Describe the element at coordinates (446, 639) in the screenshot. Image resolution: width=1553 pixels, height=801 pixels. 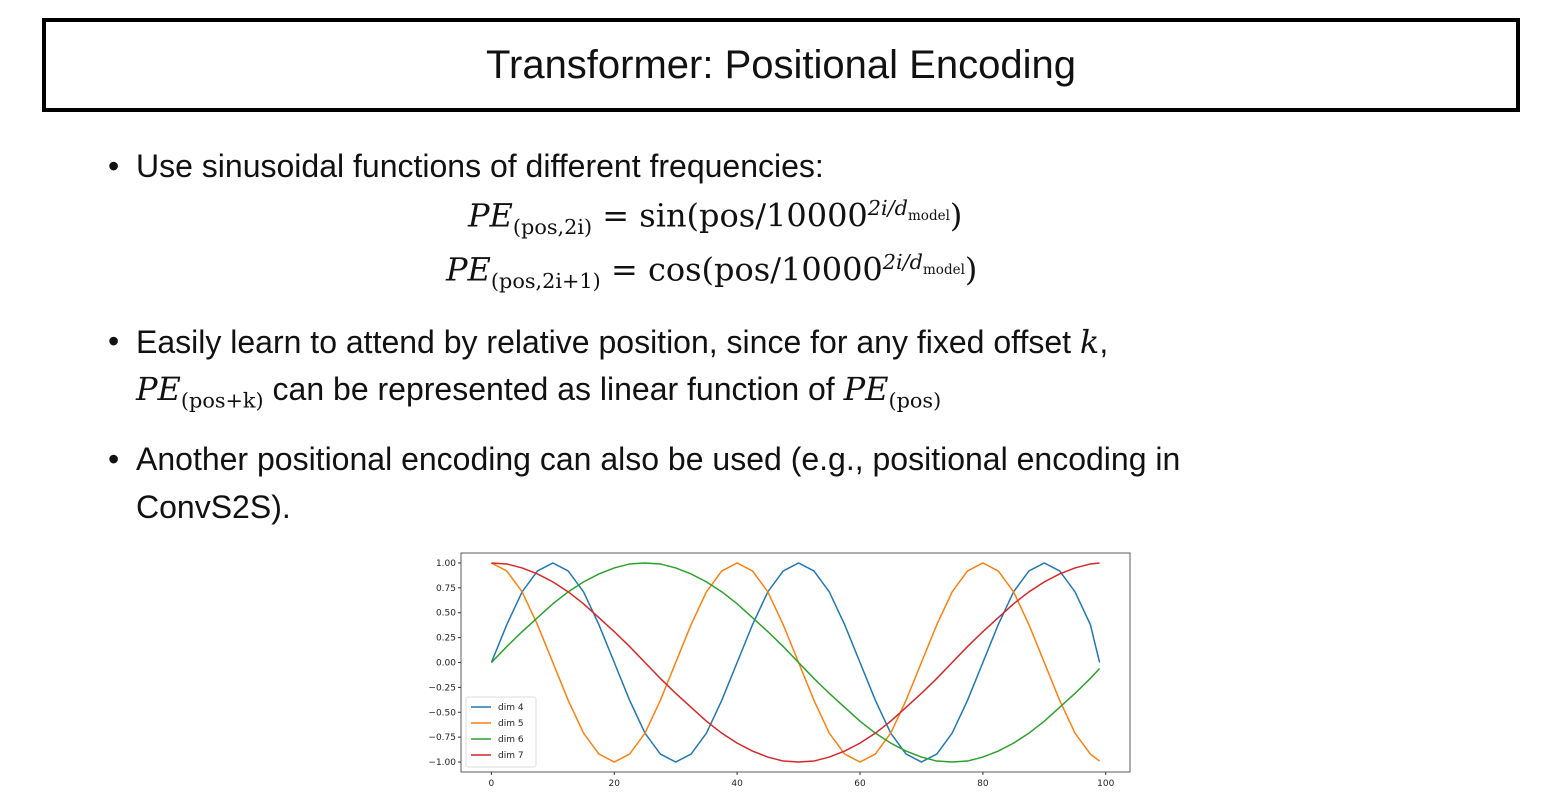
I see `y-tick-label: 0.25` at that location.